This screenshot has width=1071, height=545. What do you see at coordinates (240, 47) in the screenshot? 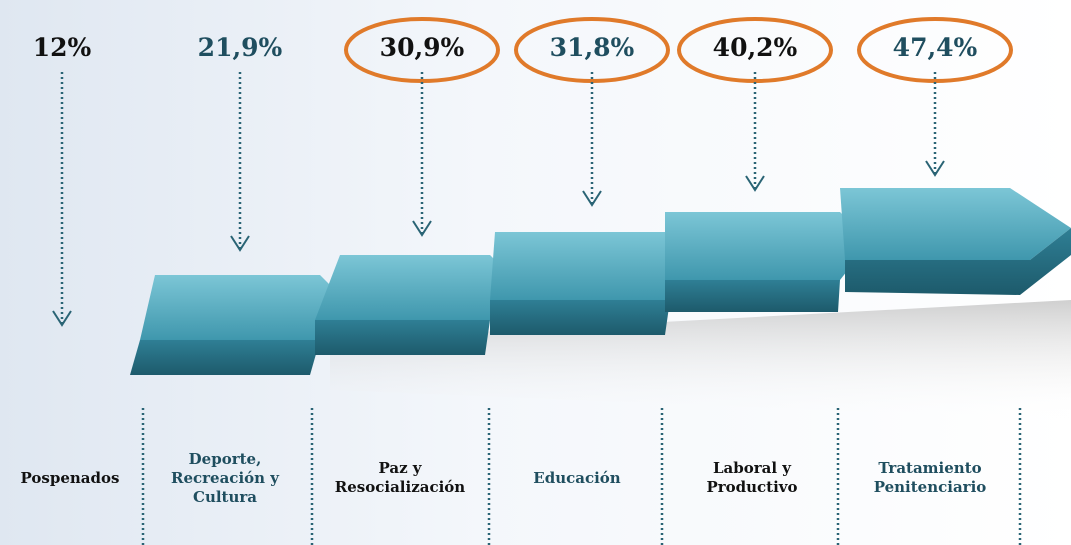
I see `percentage: 21,9%` at bounding box center [240, 47].